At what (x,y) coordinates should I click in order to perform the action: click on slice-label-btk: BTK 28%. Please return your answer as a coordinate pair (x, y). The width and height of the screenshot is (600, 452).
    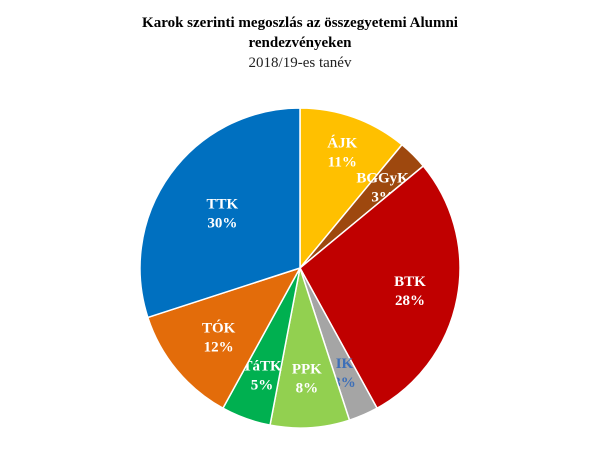
    Looking at the image, I should click on (410, 291).